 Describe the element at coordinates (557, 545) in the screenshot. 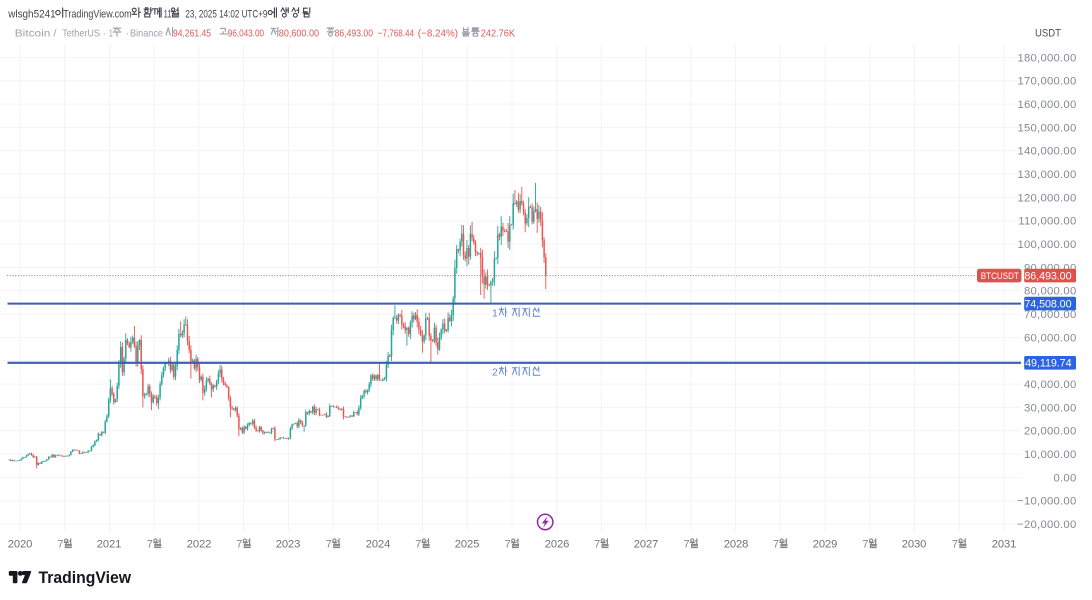

I see `svg-text: 2026` at that location.